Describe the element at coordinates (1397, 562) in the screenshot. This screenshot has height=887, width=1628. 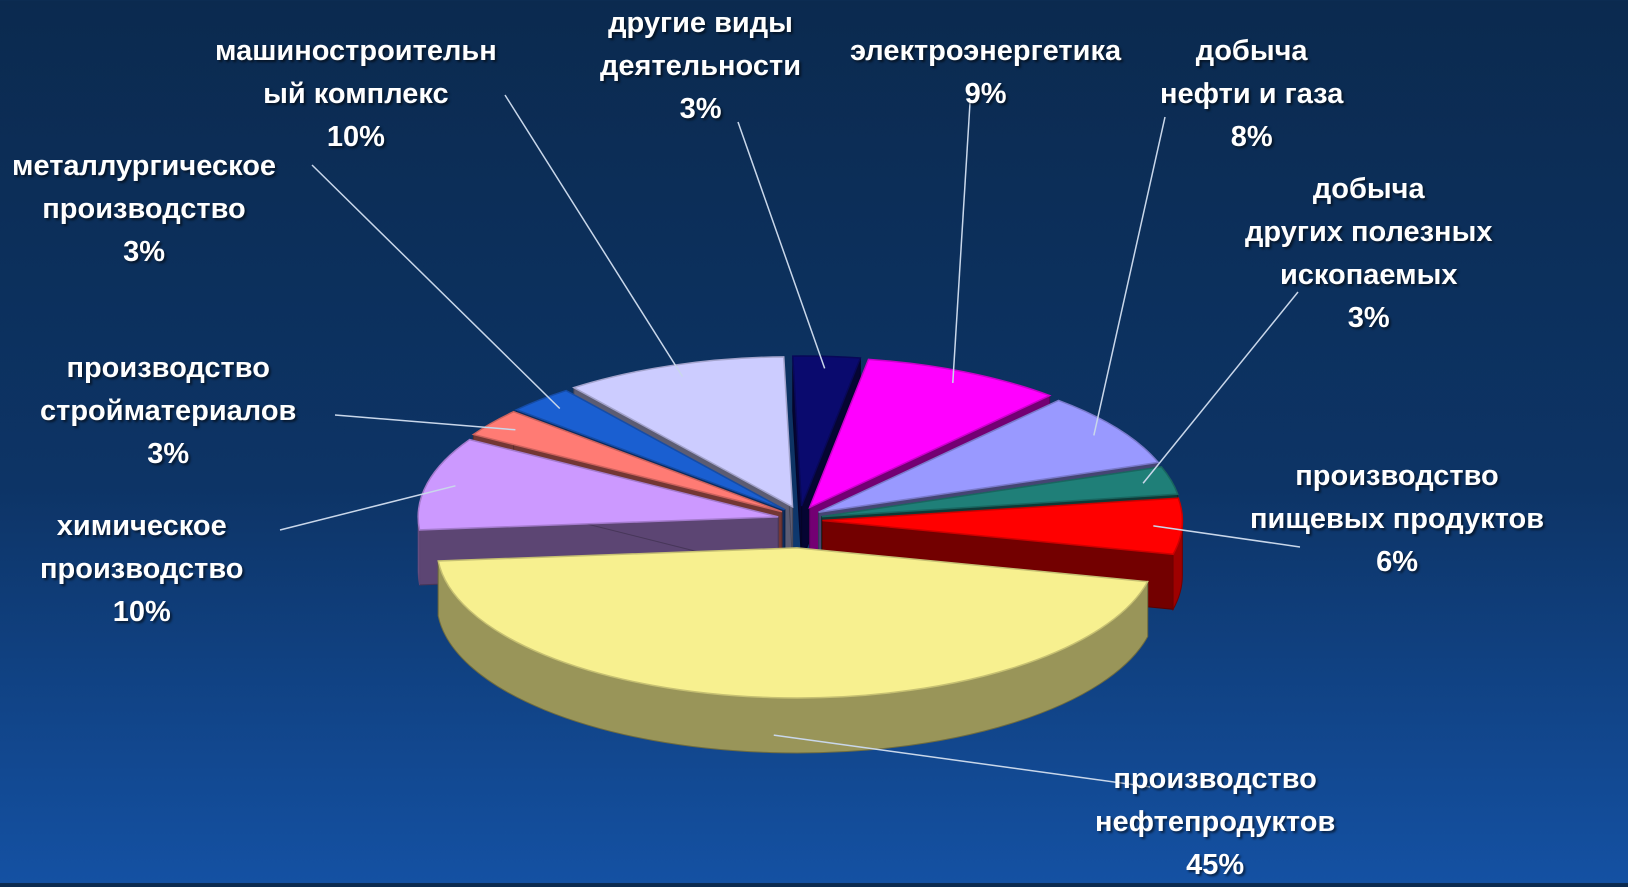
I see `slice-value-label: 6%` at that location.